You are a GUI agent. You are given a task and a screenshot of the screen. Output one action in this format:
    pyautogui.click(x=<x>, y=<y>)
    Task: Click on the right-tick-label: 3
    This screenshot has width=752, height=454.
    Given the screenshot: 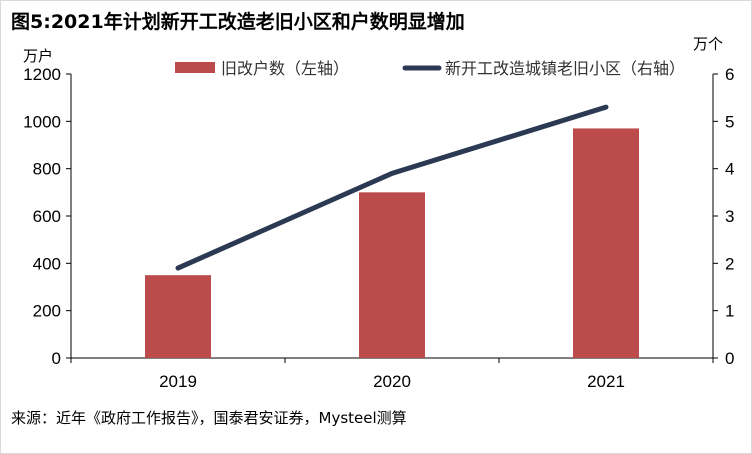 What is the action you would take?
    pyautogui.click(x=729, y=216)
    